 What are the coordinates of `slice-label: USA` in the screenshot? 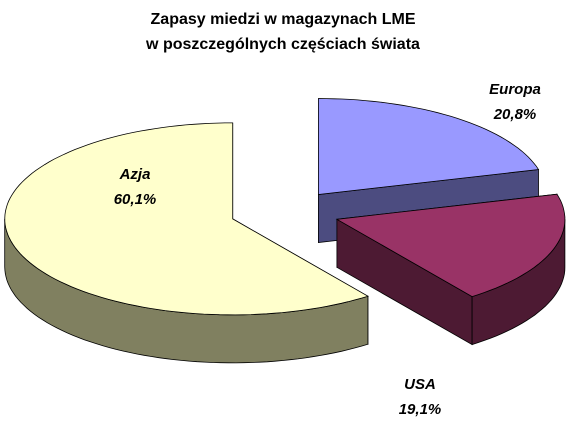 It's located at (420, 384).